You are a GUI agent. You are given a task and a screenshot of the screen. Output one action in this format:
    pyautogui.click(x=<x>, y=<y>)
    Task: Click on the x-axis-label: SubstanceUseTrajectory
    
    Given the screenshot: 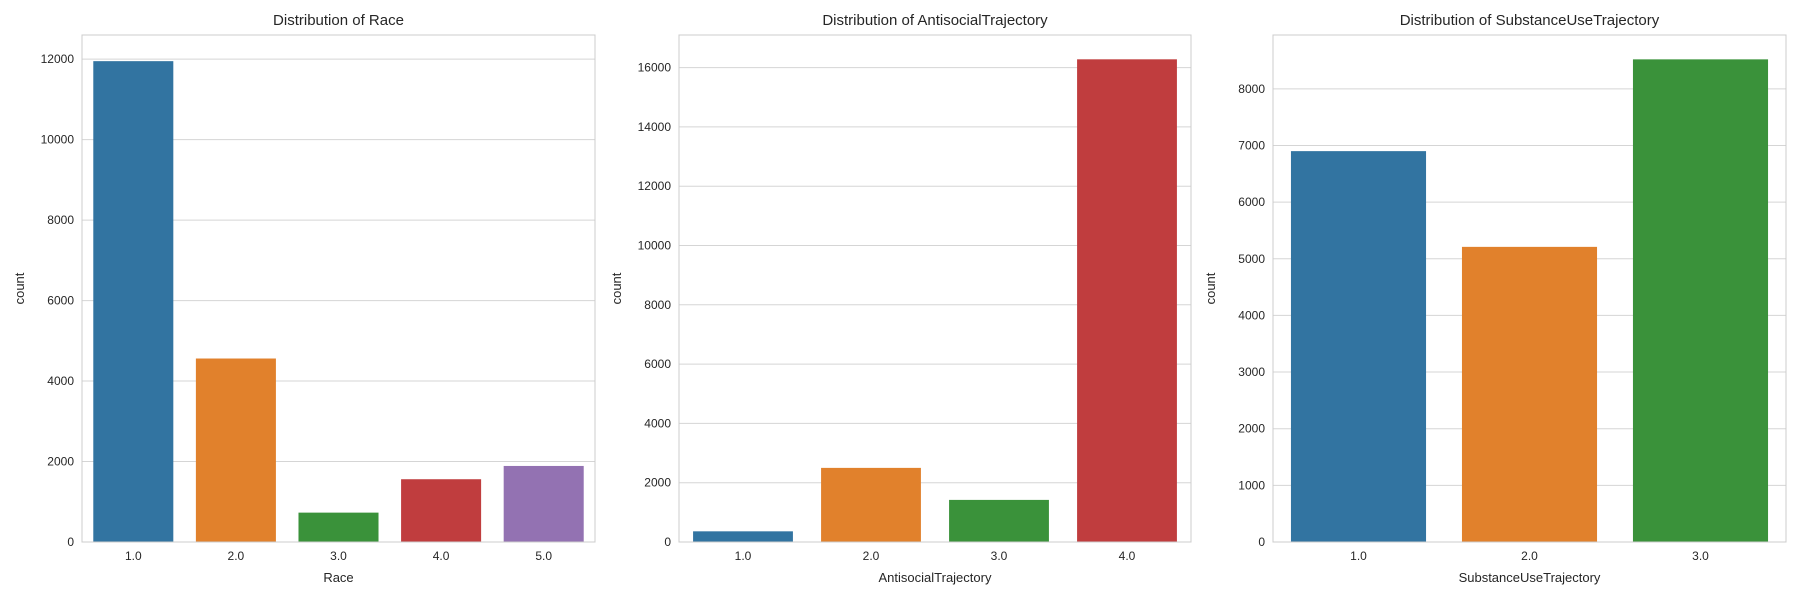 What is the action you would take?
    pyautogui.click(x=1530, y=577)
    